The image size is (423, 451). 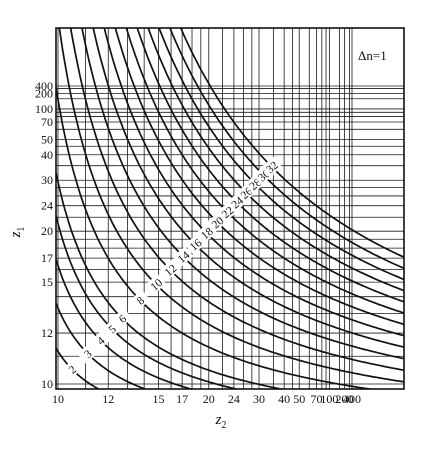 What do you see at coordinates (284, 399) in the screenshot?
I see `x-tick-label: 40` at bounding box center [284, 399].